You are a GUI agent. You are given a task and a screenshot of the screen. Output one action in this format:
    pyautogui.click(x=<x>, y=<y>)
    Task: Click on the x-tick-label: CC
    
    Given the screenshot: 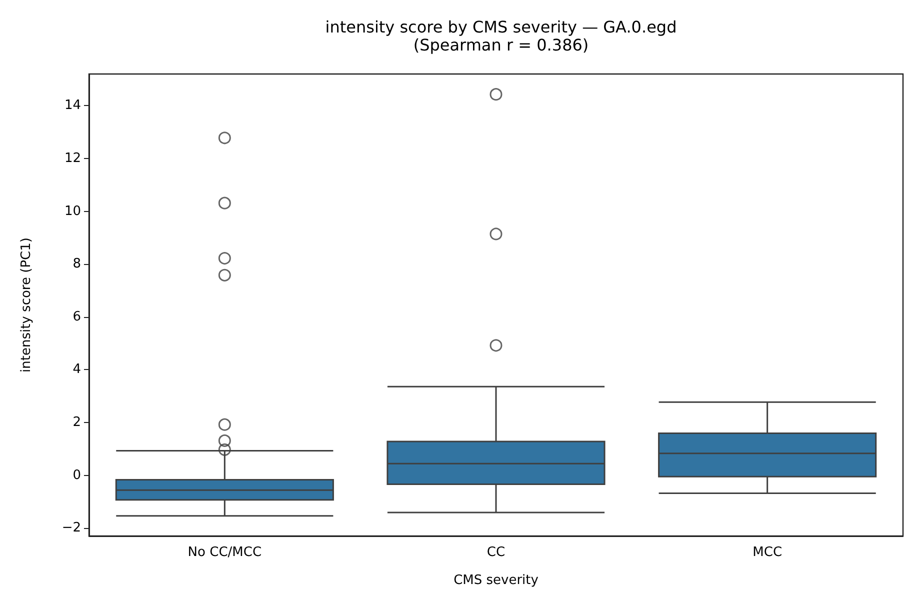 What is the action you would take?
    pyautogui.click(x=496, y=552)
    